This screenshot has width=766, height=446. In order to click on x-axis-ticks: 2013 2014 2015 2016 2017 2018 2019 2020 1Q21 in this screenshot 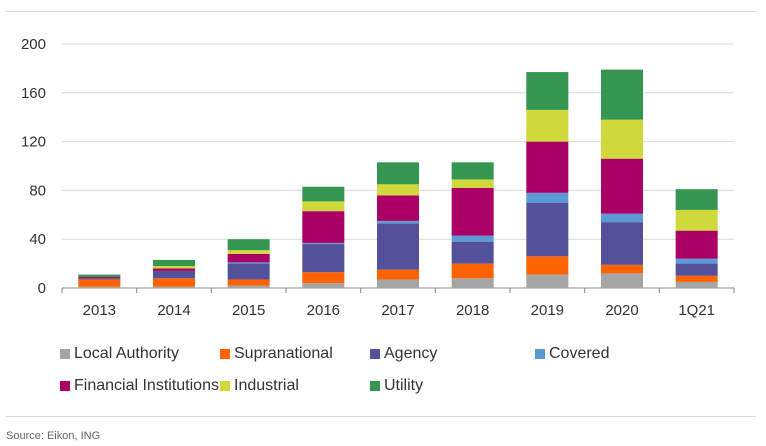, I will do `click(398, 303)`.